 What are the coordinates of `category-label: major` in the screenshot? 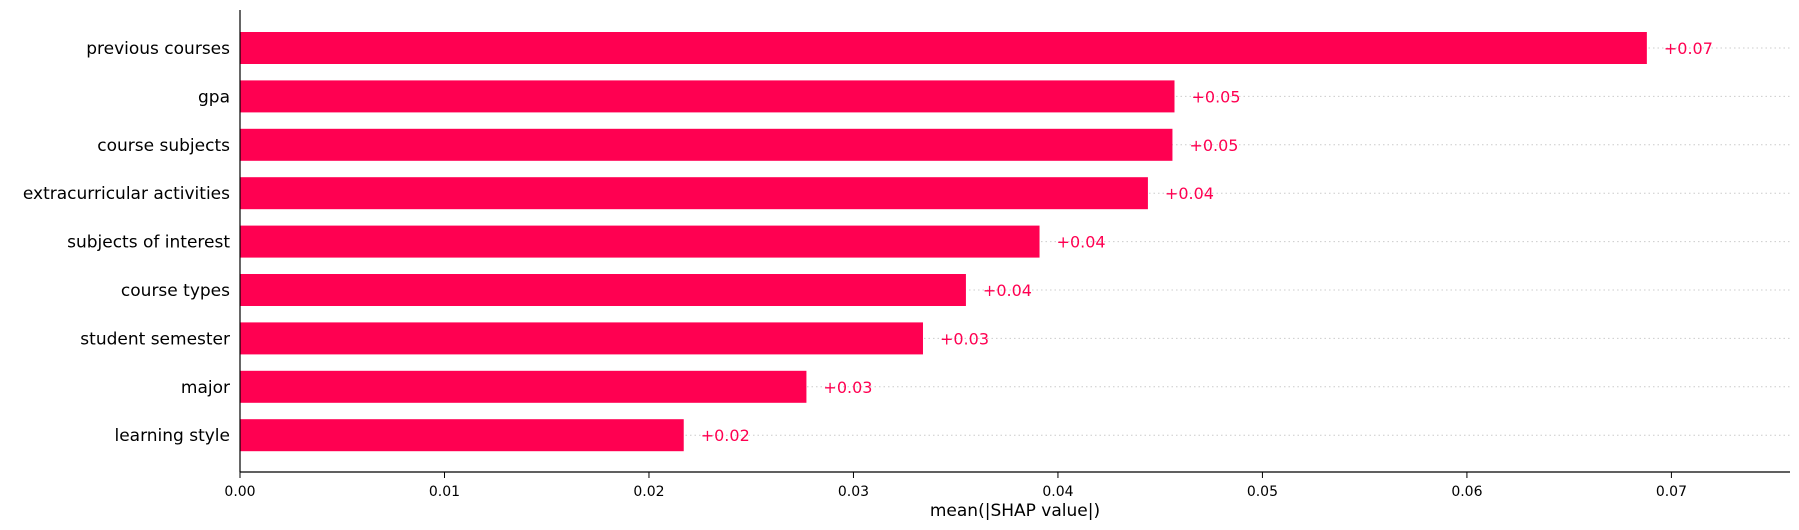 It's located at (205, 388).